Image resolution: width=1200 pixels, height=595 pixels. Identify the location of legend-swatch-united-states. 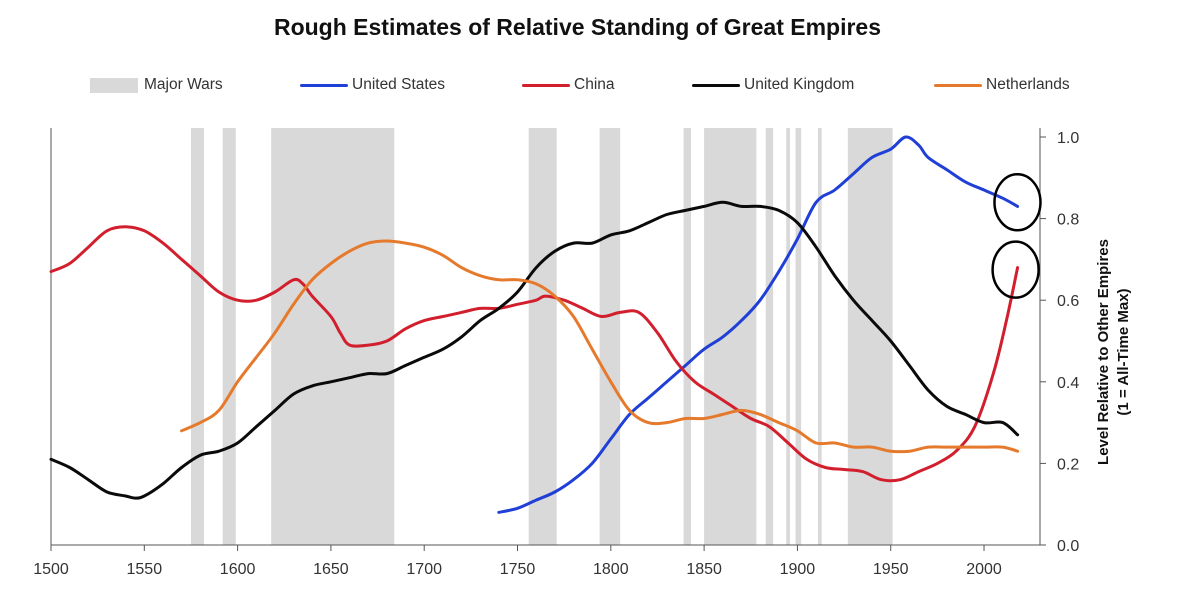
(324, 85).